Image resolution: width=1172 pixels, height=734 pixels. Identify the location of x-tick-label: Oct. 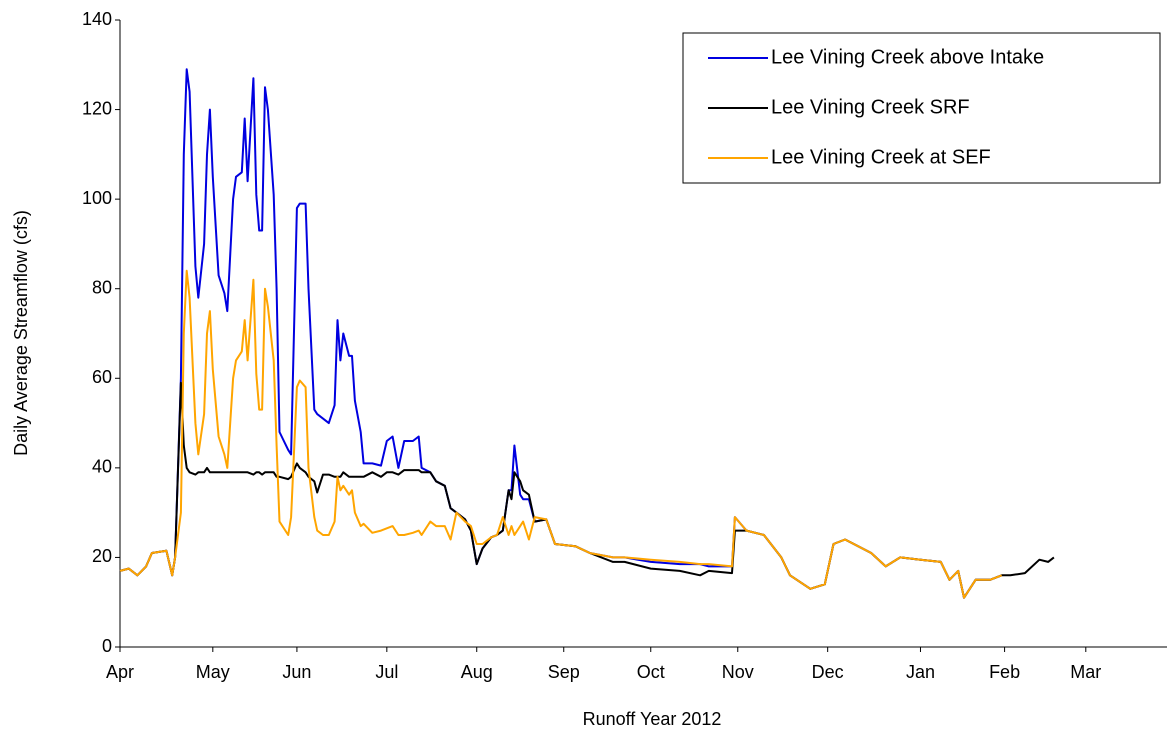
(651, 672).